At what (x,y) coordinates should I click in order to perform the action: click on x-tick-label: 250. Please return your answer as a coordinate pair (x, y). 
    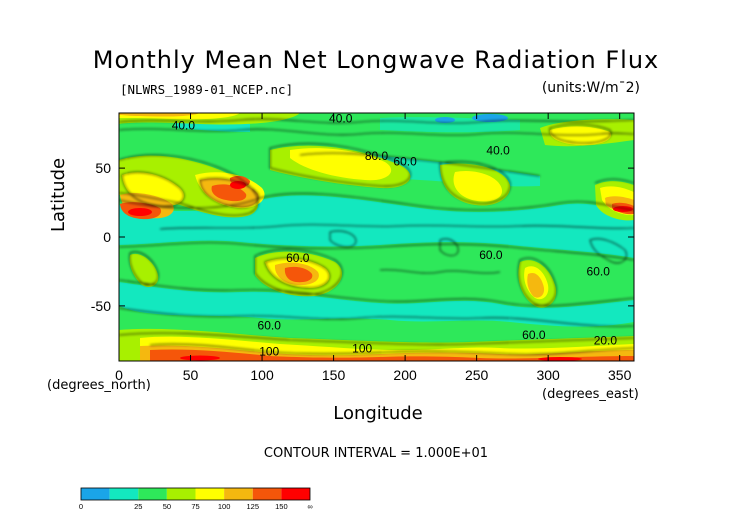
    Looking at the image, I should click on (477, 375).